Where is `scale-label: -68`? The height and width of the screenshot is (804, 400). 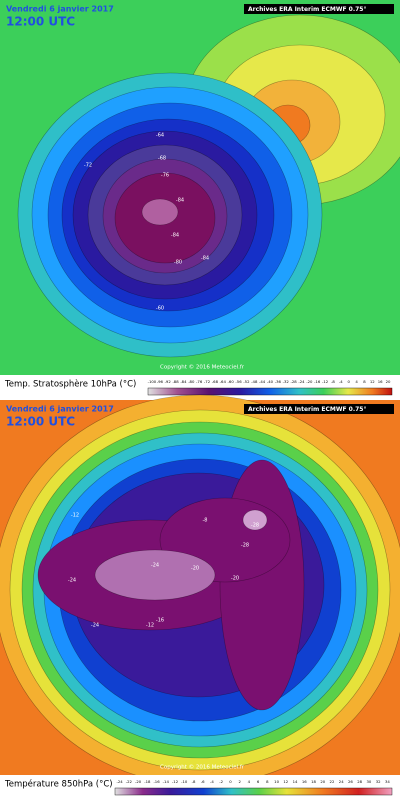 scale-label: -68 is located at coordinates (215, 381).